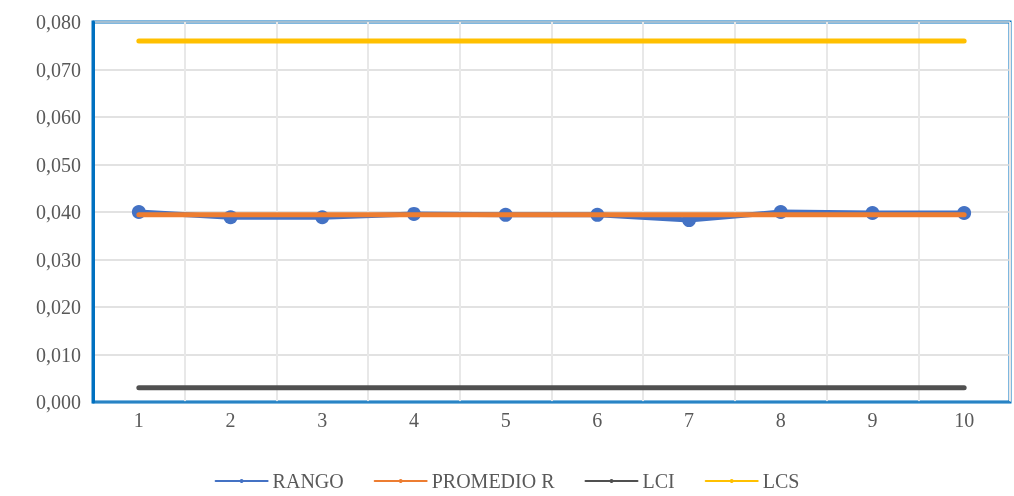 This screenshot has height=496, width=1014. I want to click on y-tick-label: 0,070, so click(58, 69).